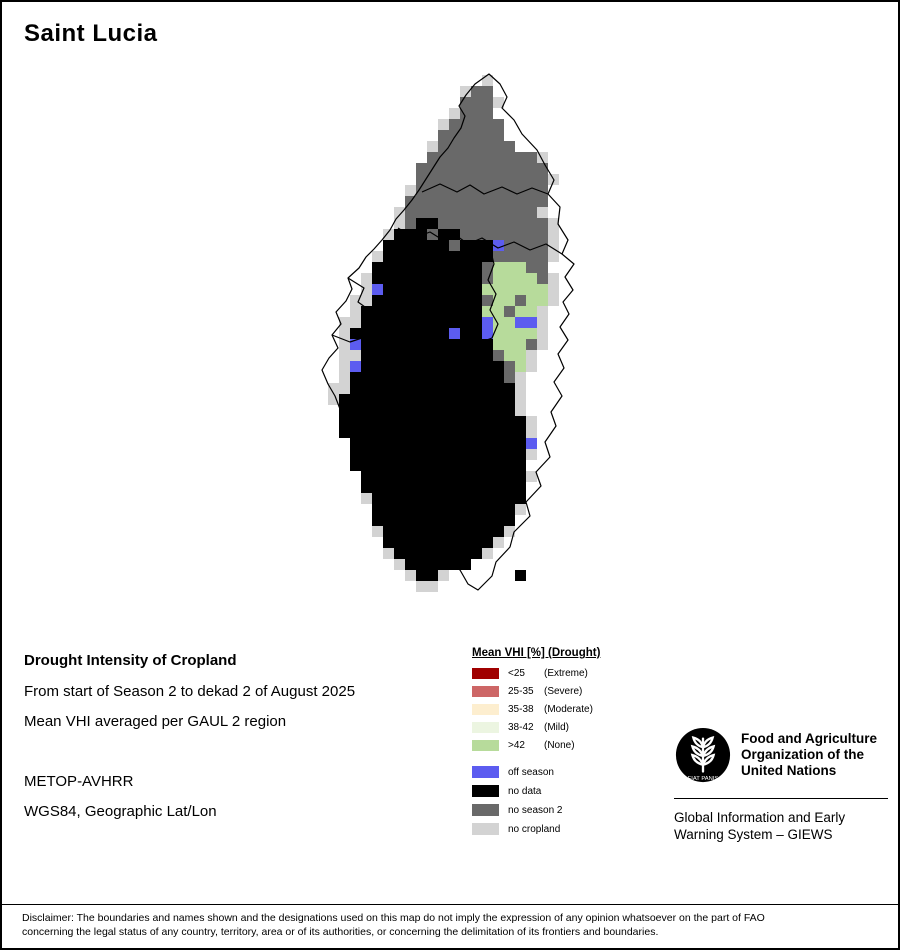 This screenshot has width=900, height=950. What do you see at coordinates (155, 721) in the screenshot?
I see `aggregation-line: Mean VHI averaged per GAUL 2 region` at bounding box center [155, 721].